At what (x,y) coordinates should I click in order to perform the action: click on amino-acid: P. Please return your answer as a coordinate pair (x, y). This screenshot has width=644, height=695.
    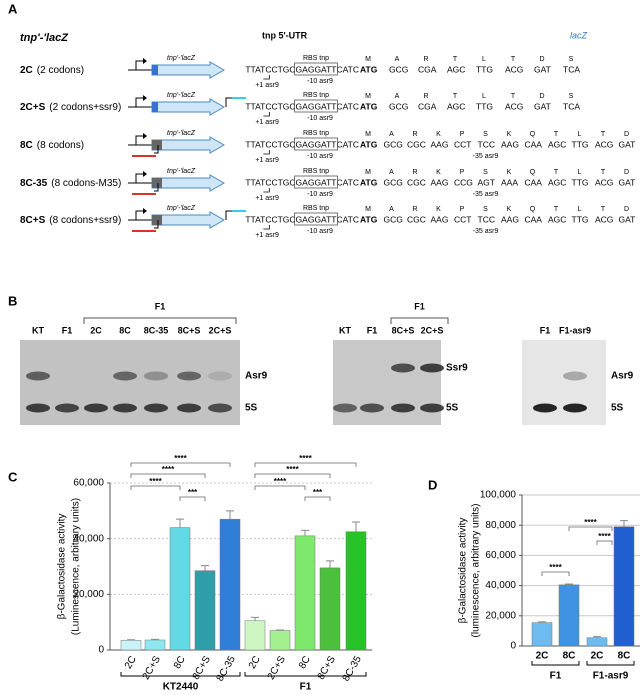
    Looking at the image, I should click on (462, 172).